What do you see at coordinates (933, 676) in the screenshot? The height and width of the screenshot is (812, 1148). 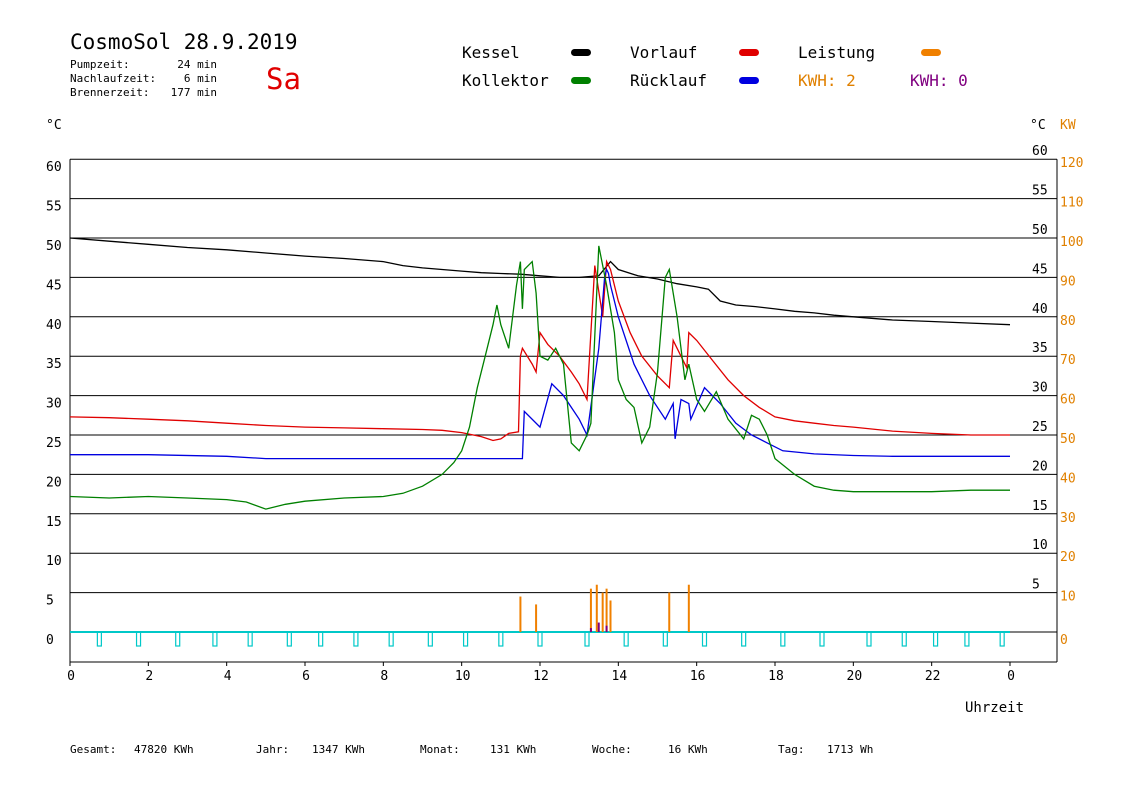 I see `x-tick: 22` at bounding box center [933, 676].